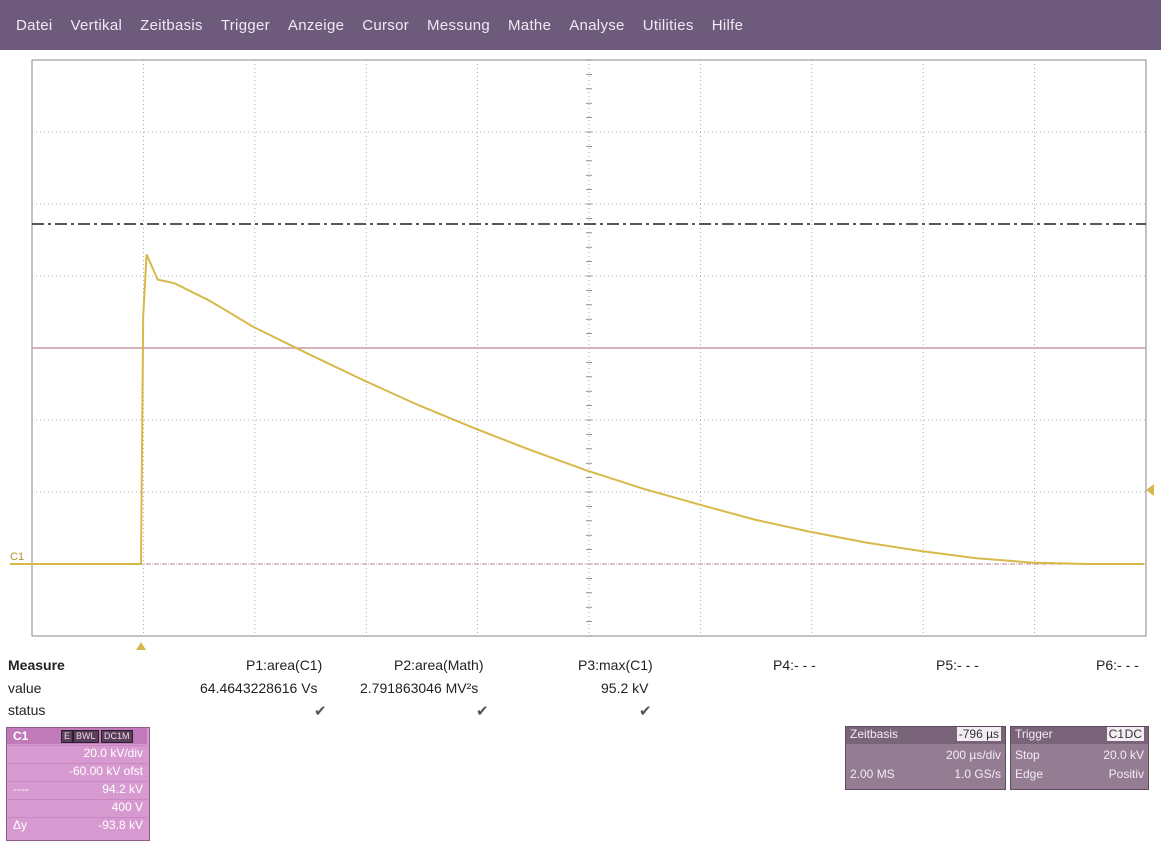  Describe the element at coordinates (957, 665) in the screenshot. I see `p5-name: P5:- - -` at that location.